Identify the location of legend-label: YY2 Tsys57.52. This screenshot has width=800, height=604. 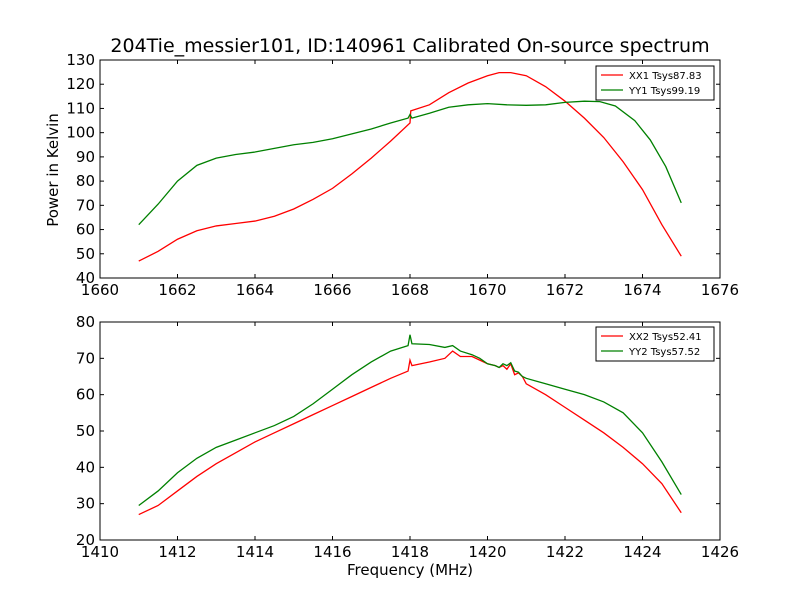
(664, 352).